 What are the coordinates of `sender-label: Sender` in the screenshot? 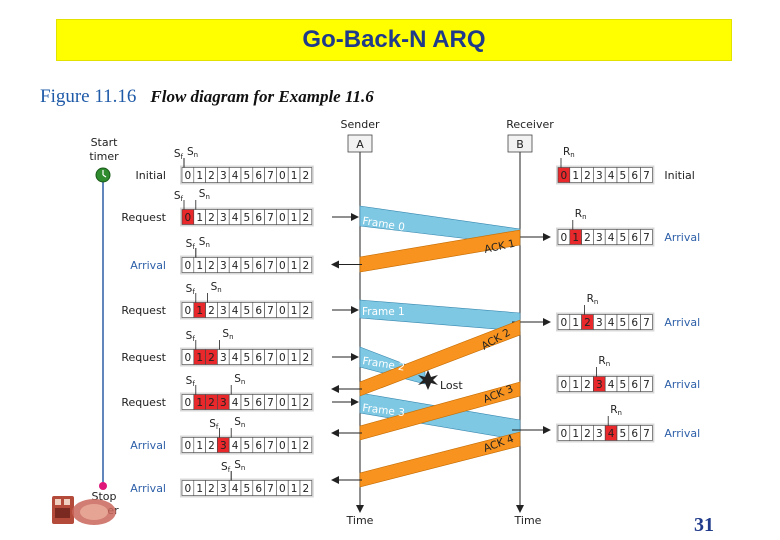 It's located at (360, 124).